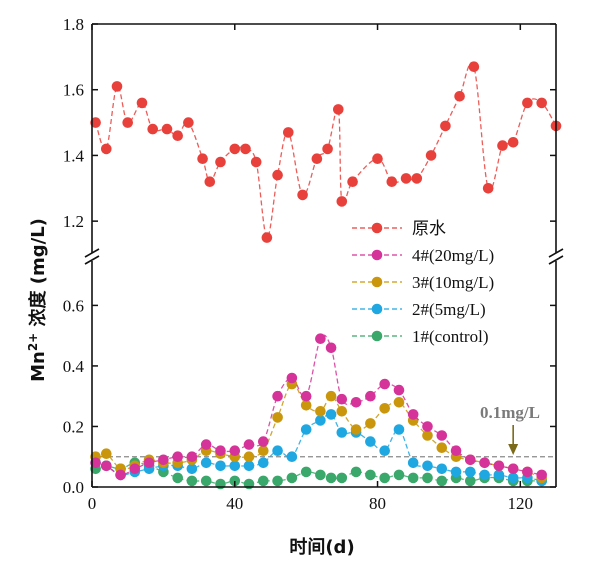  I want to click on legend-label: 4#(20mg/L), so click(453, 255).